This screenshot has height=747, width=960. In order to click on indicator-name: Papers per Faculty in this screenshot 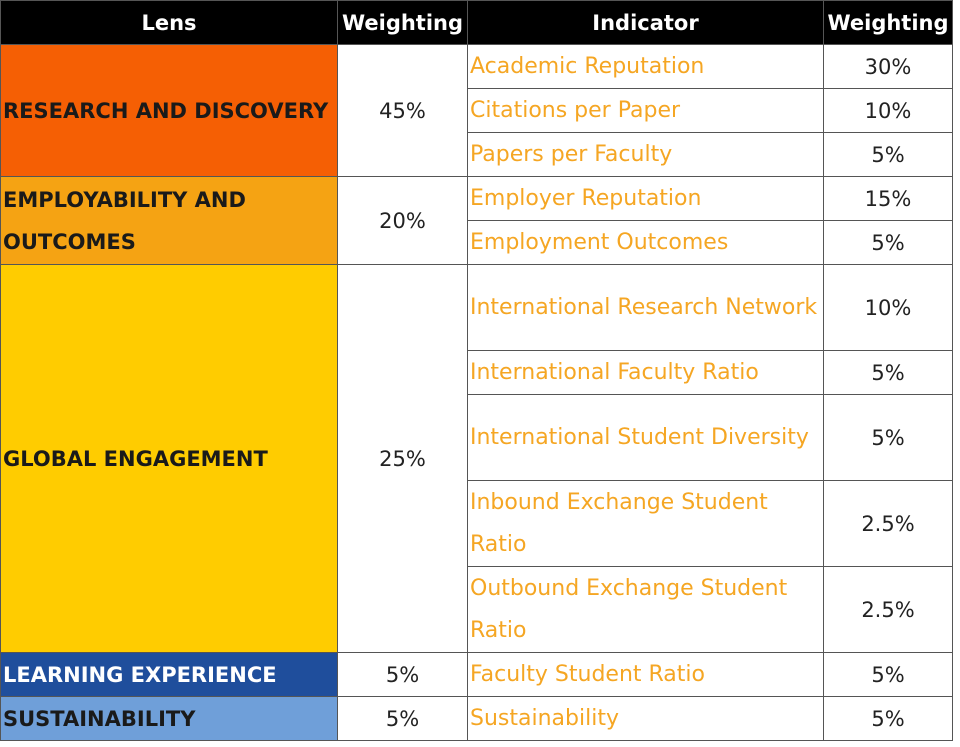, I will do `click(645, 154)`.